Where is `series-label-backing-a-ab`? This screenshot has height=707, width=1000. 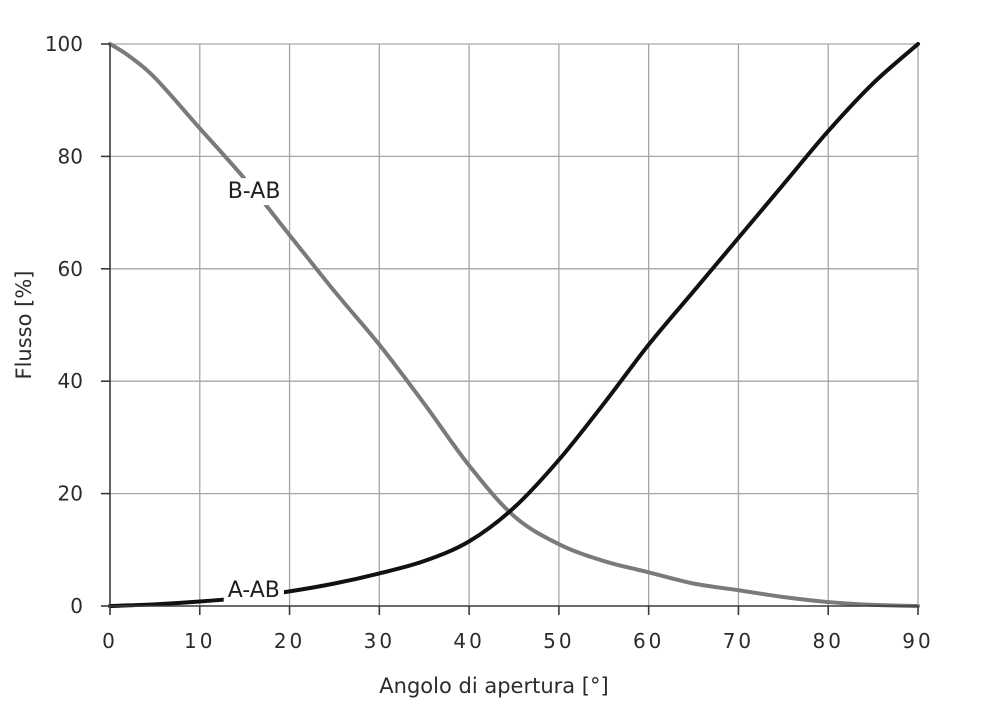 series-label-backing-a-ab is located at coordinates (253, 591).